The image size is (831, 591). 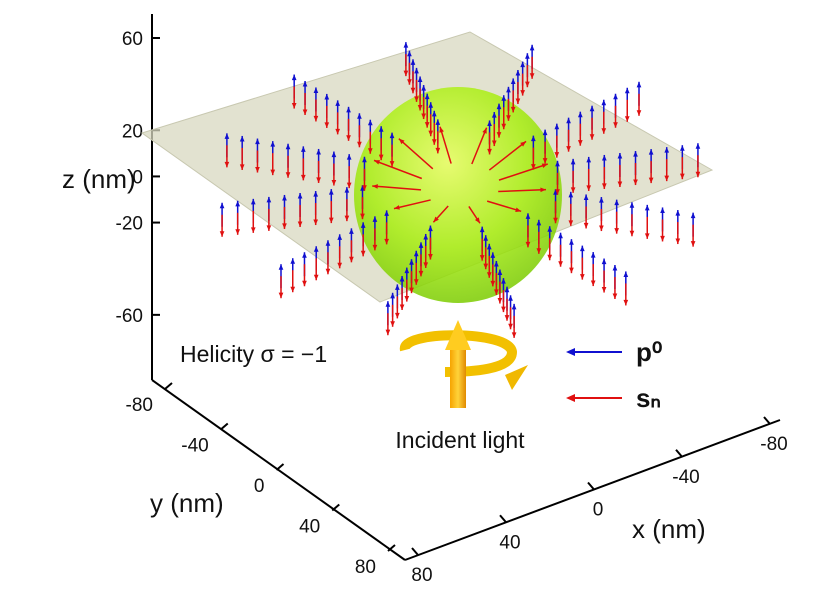 I want to click on z-axis-label: z (nm), so click(x=99, y=179).